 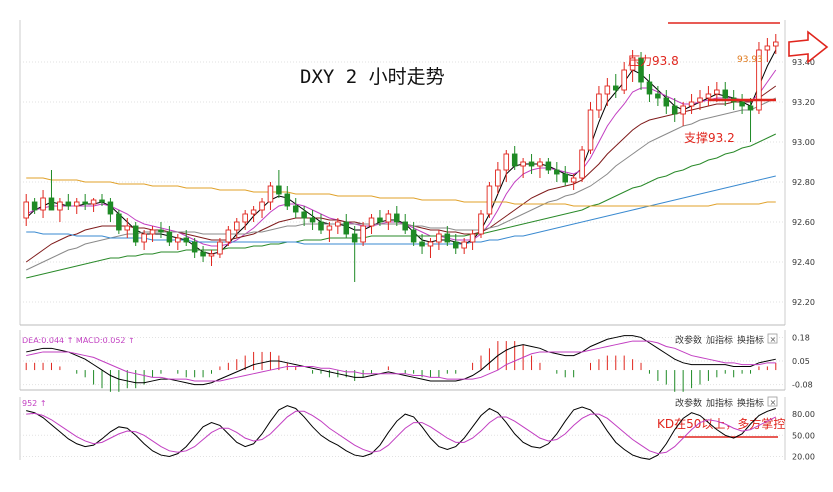 I want to click on kd-y-axis: 80.00 50.00 20.00, so click(x=803, y=435).